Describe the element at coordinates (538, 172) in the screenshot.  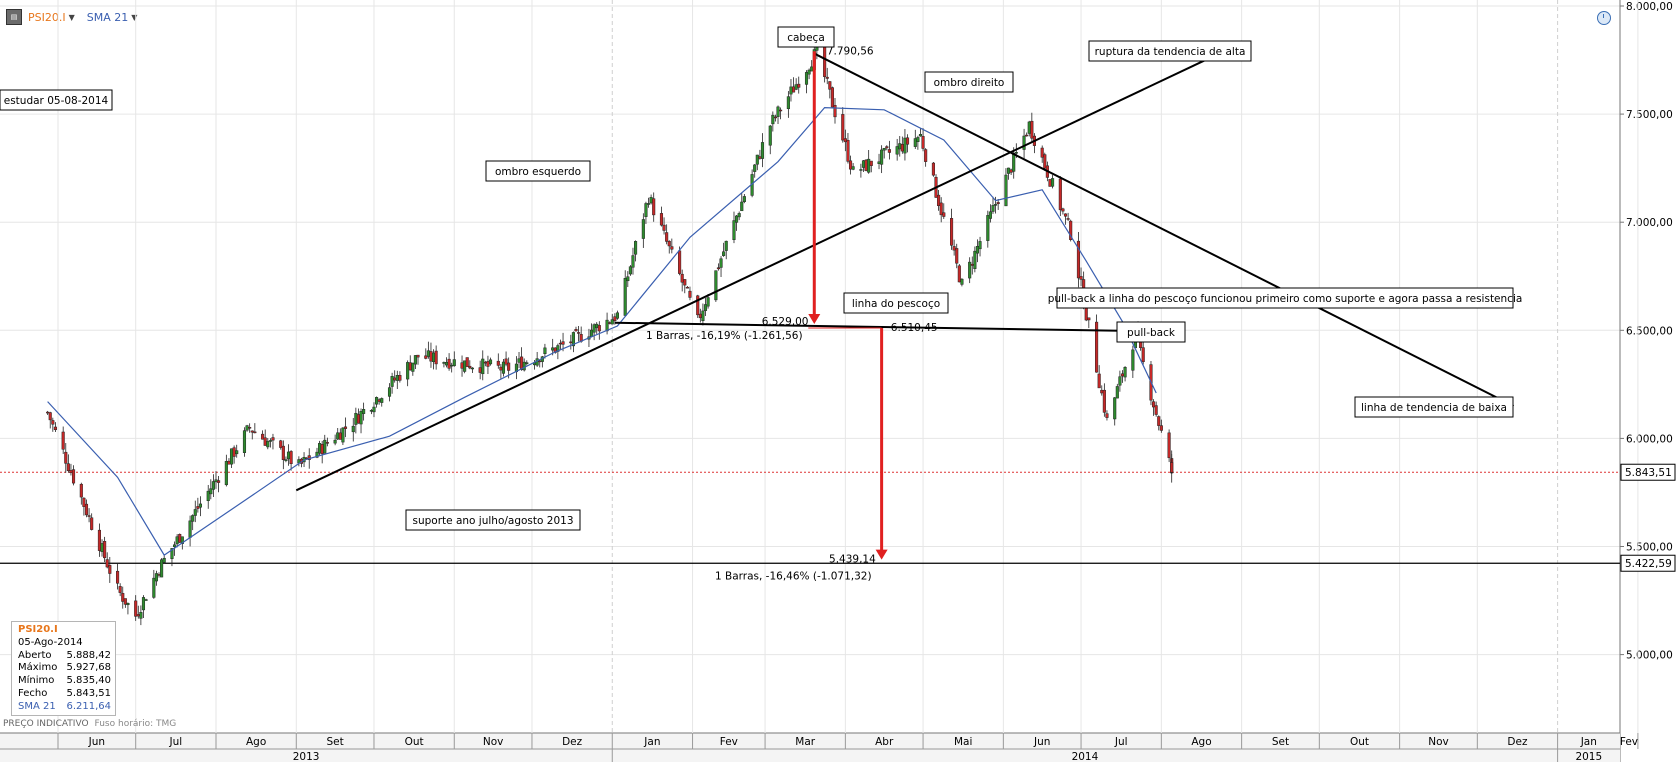
I see `note-ombro-esquerdo: ombro esquerdo` at that location.